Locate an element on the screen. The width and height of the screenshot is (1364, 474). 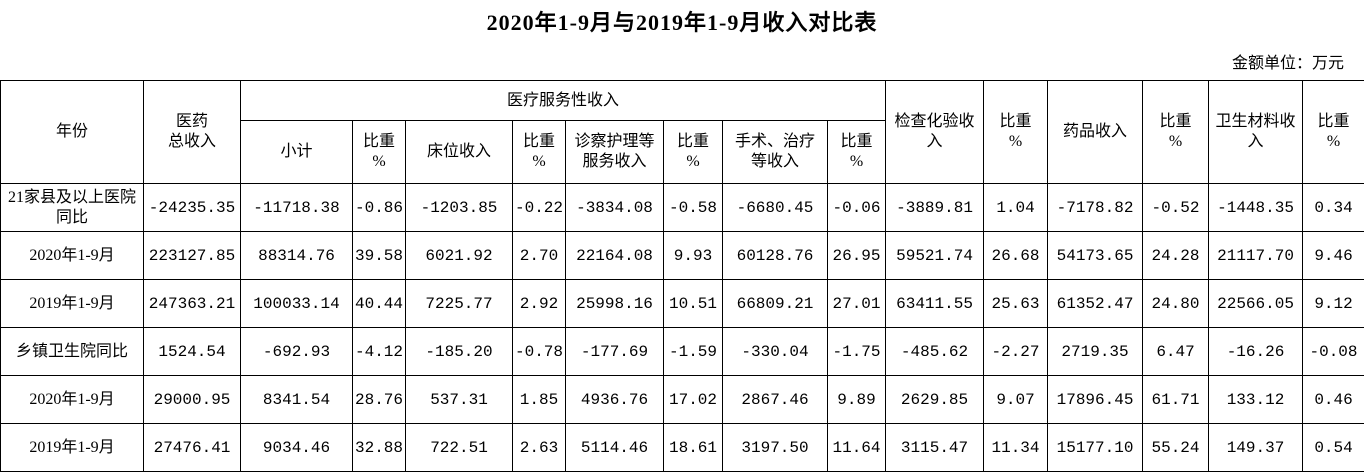
value-cell: 40.44 is located at coordinates (379, 303).